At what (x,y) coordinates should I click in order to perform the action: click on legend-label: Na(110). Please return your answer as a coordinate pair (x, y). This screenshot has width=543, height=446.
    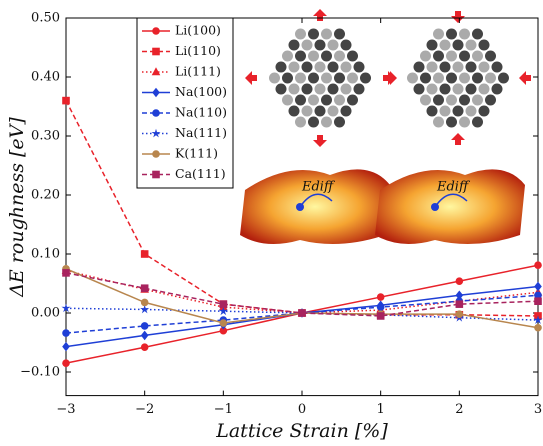
    Looking at the image, I should click on (201, 112).